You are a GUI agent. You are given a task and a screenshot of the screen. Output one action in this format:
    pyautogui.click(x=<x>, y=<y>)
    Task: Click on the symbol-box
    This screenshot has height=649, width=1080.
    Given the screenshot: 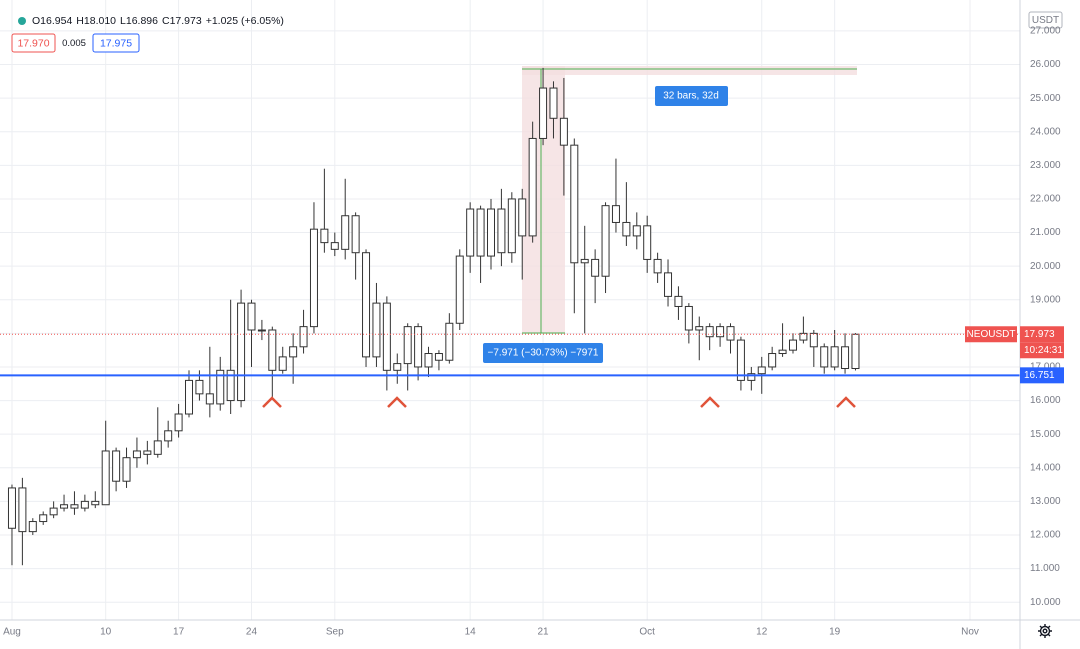 What is the action you would take?
    pyautogui.click(x=991, y=334)
    